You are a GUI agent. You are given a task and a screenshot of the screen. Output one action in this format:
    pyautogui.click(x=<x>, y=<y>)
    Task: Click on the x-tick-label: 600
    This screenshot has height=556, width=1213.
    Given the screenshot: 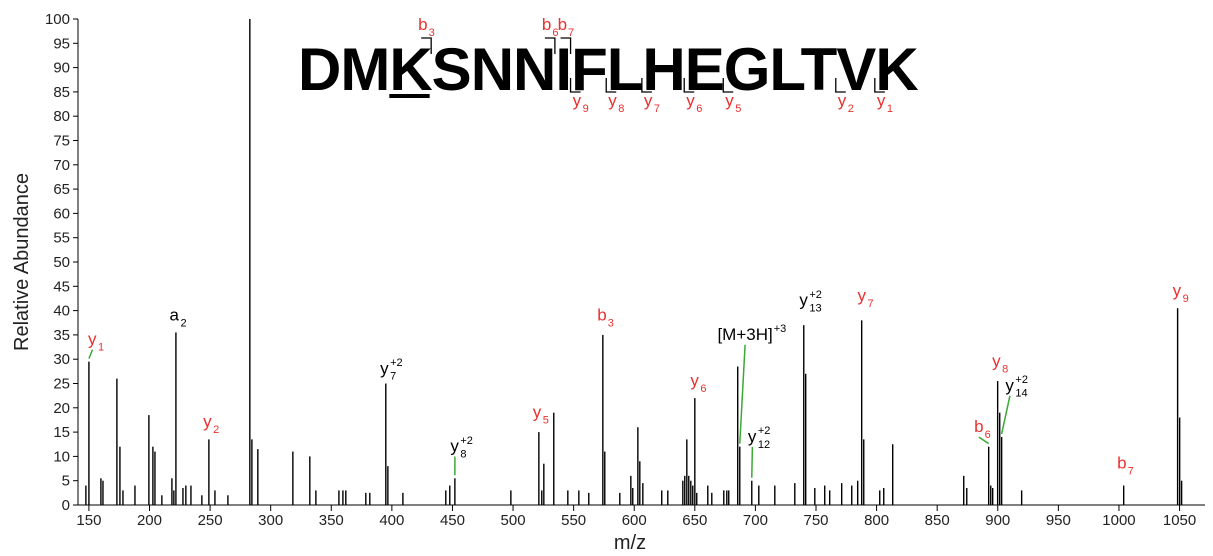 What is the action you would take?
    pyautogui.click(x=634, y=520)
    